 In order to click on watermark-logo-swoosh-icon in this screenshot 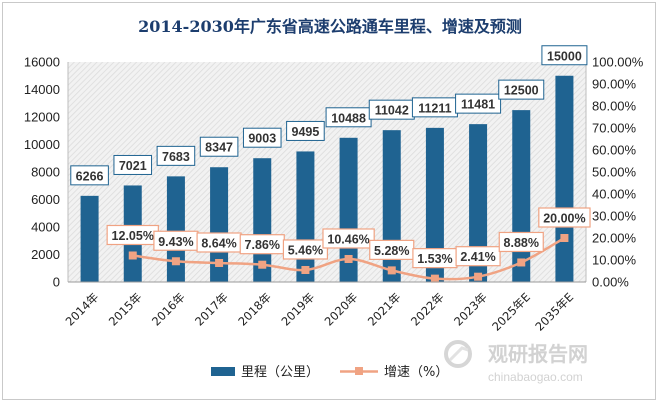, I will do `click(458, 354)`.